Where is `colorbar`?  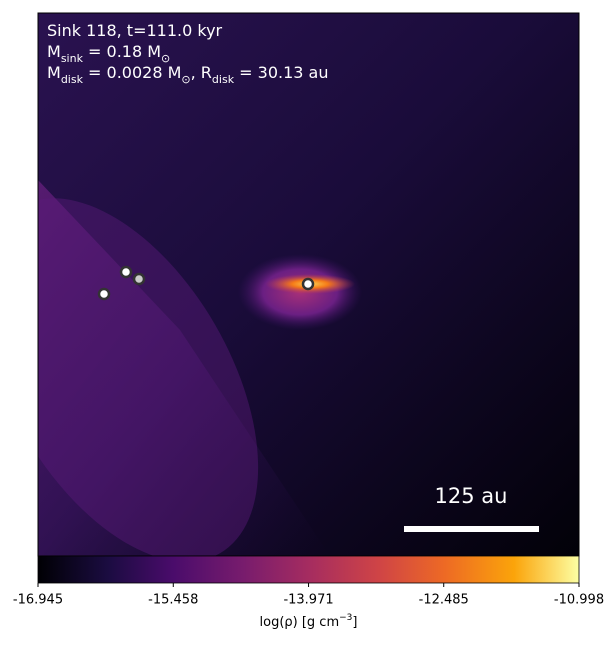 colorbar is located at coordinates (308, 569).